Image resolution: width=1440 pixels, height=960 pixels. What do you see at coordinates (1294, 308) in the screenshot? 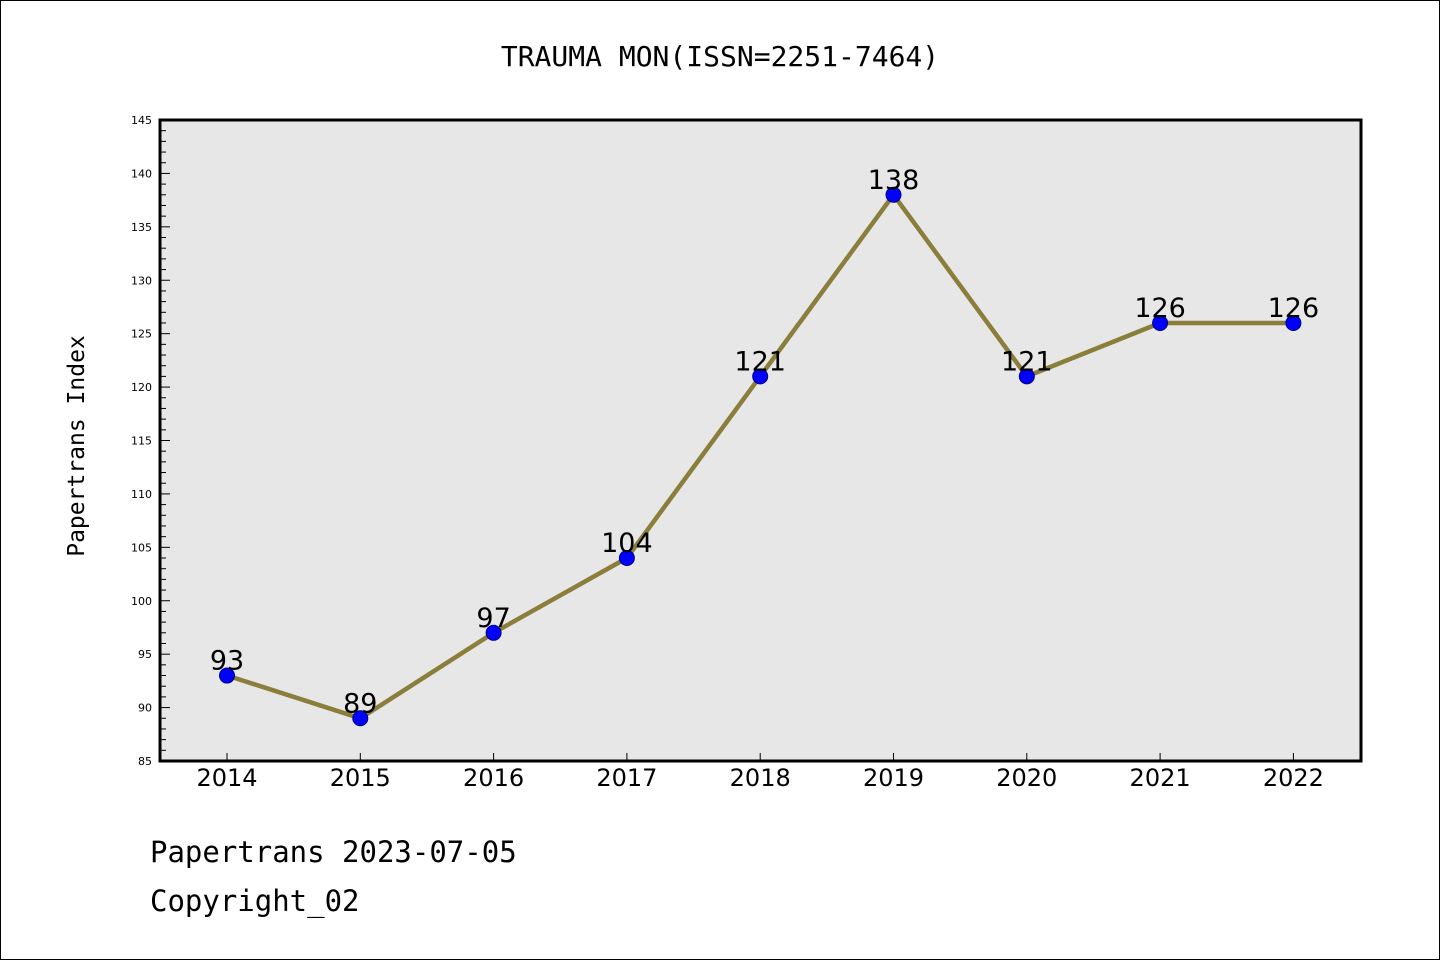
I see `data-label-2022: 126` at bounding box center [1294, 308].